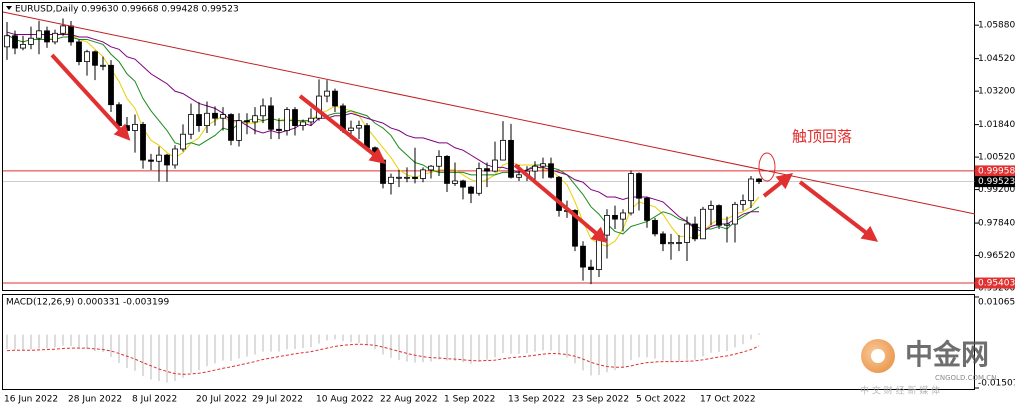 The width and height of the screenshot is (1015, 407). Describe the element at coordinates (996, 59) in the screenshot. I see `y-tick-label: 1.04520` at that location.